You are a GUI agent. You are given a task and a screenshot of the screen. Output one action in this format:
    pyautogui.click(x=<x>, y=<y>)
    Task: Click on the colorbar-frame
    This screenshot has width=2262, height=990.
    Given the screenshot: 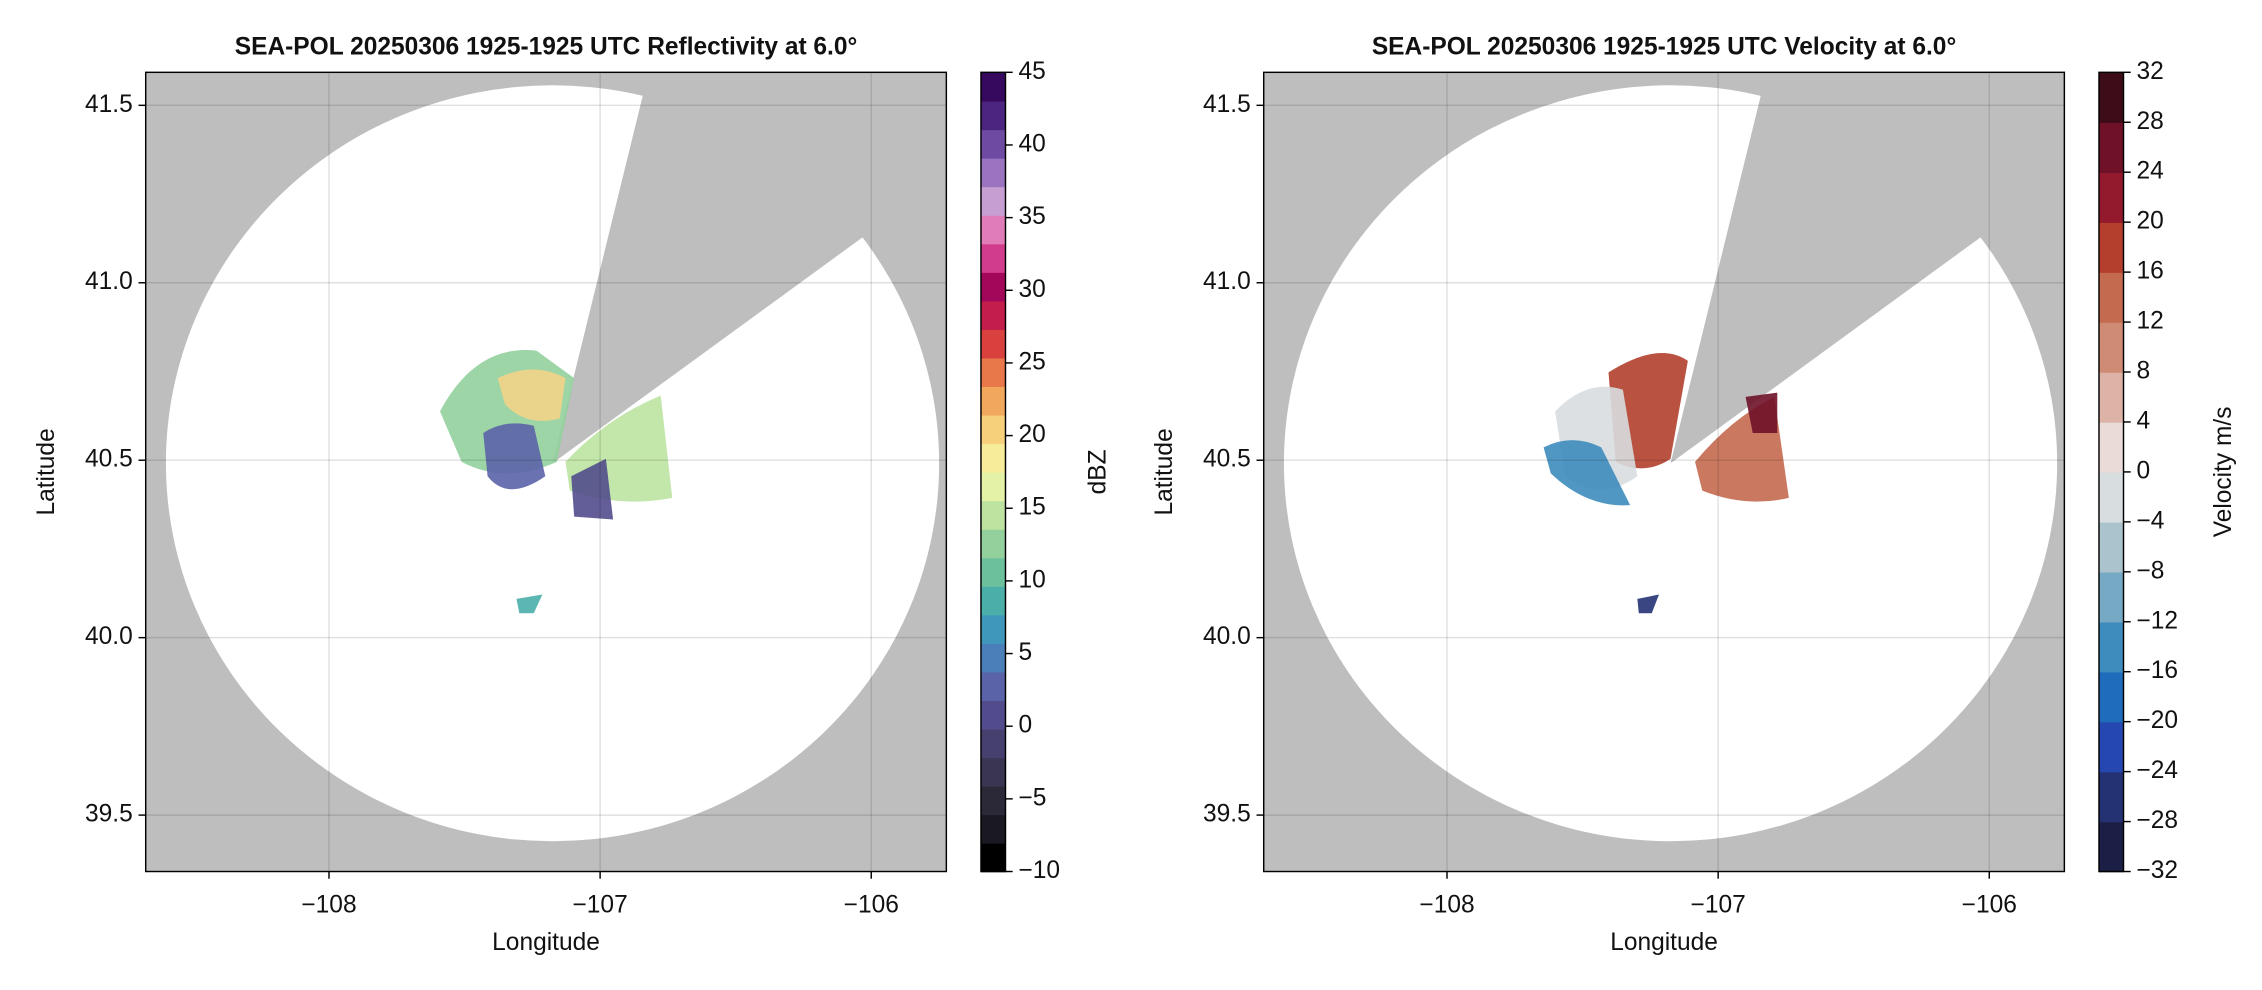 What is the action you would take?
    pyautogui.click(x=993, y=472)
    